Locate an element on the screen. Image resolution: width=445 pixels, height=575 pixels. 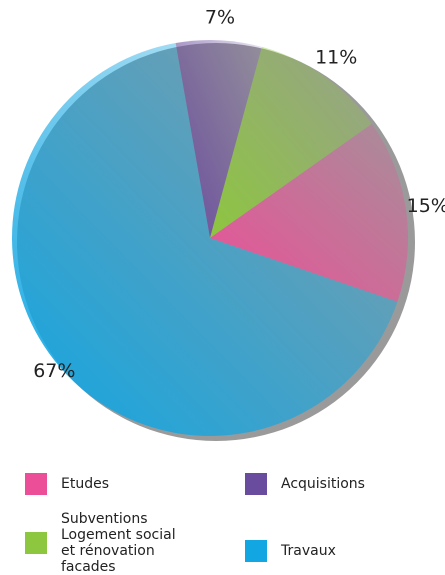
data-label: 67% is located at coordinates (54, 371).